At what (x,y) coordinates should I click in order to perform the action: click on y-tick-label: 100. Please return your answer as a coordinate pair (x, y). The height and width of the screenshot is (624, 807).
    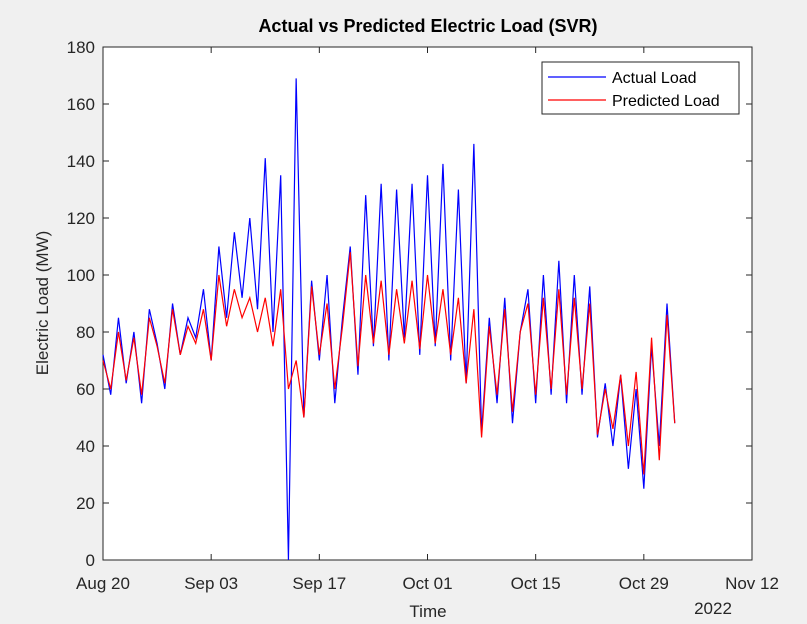
    Looking at the image, I should click on (81, 275).